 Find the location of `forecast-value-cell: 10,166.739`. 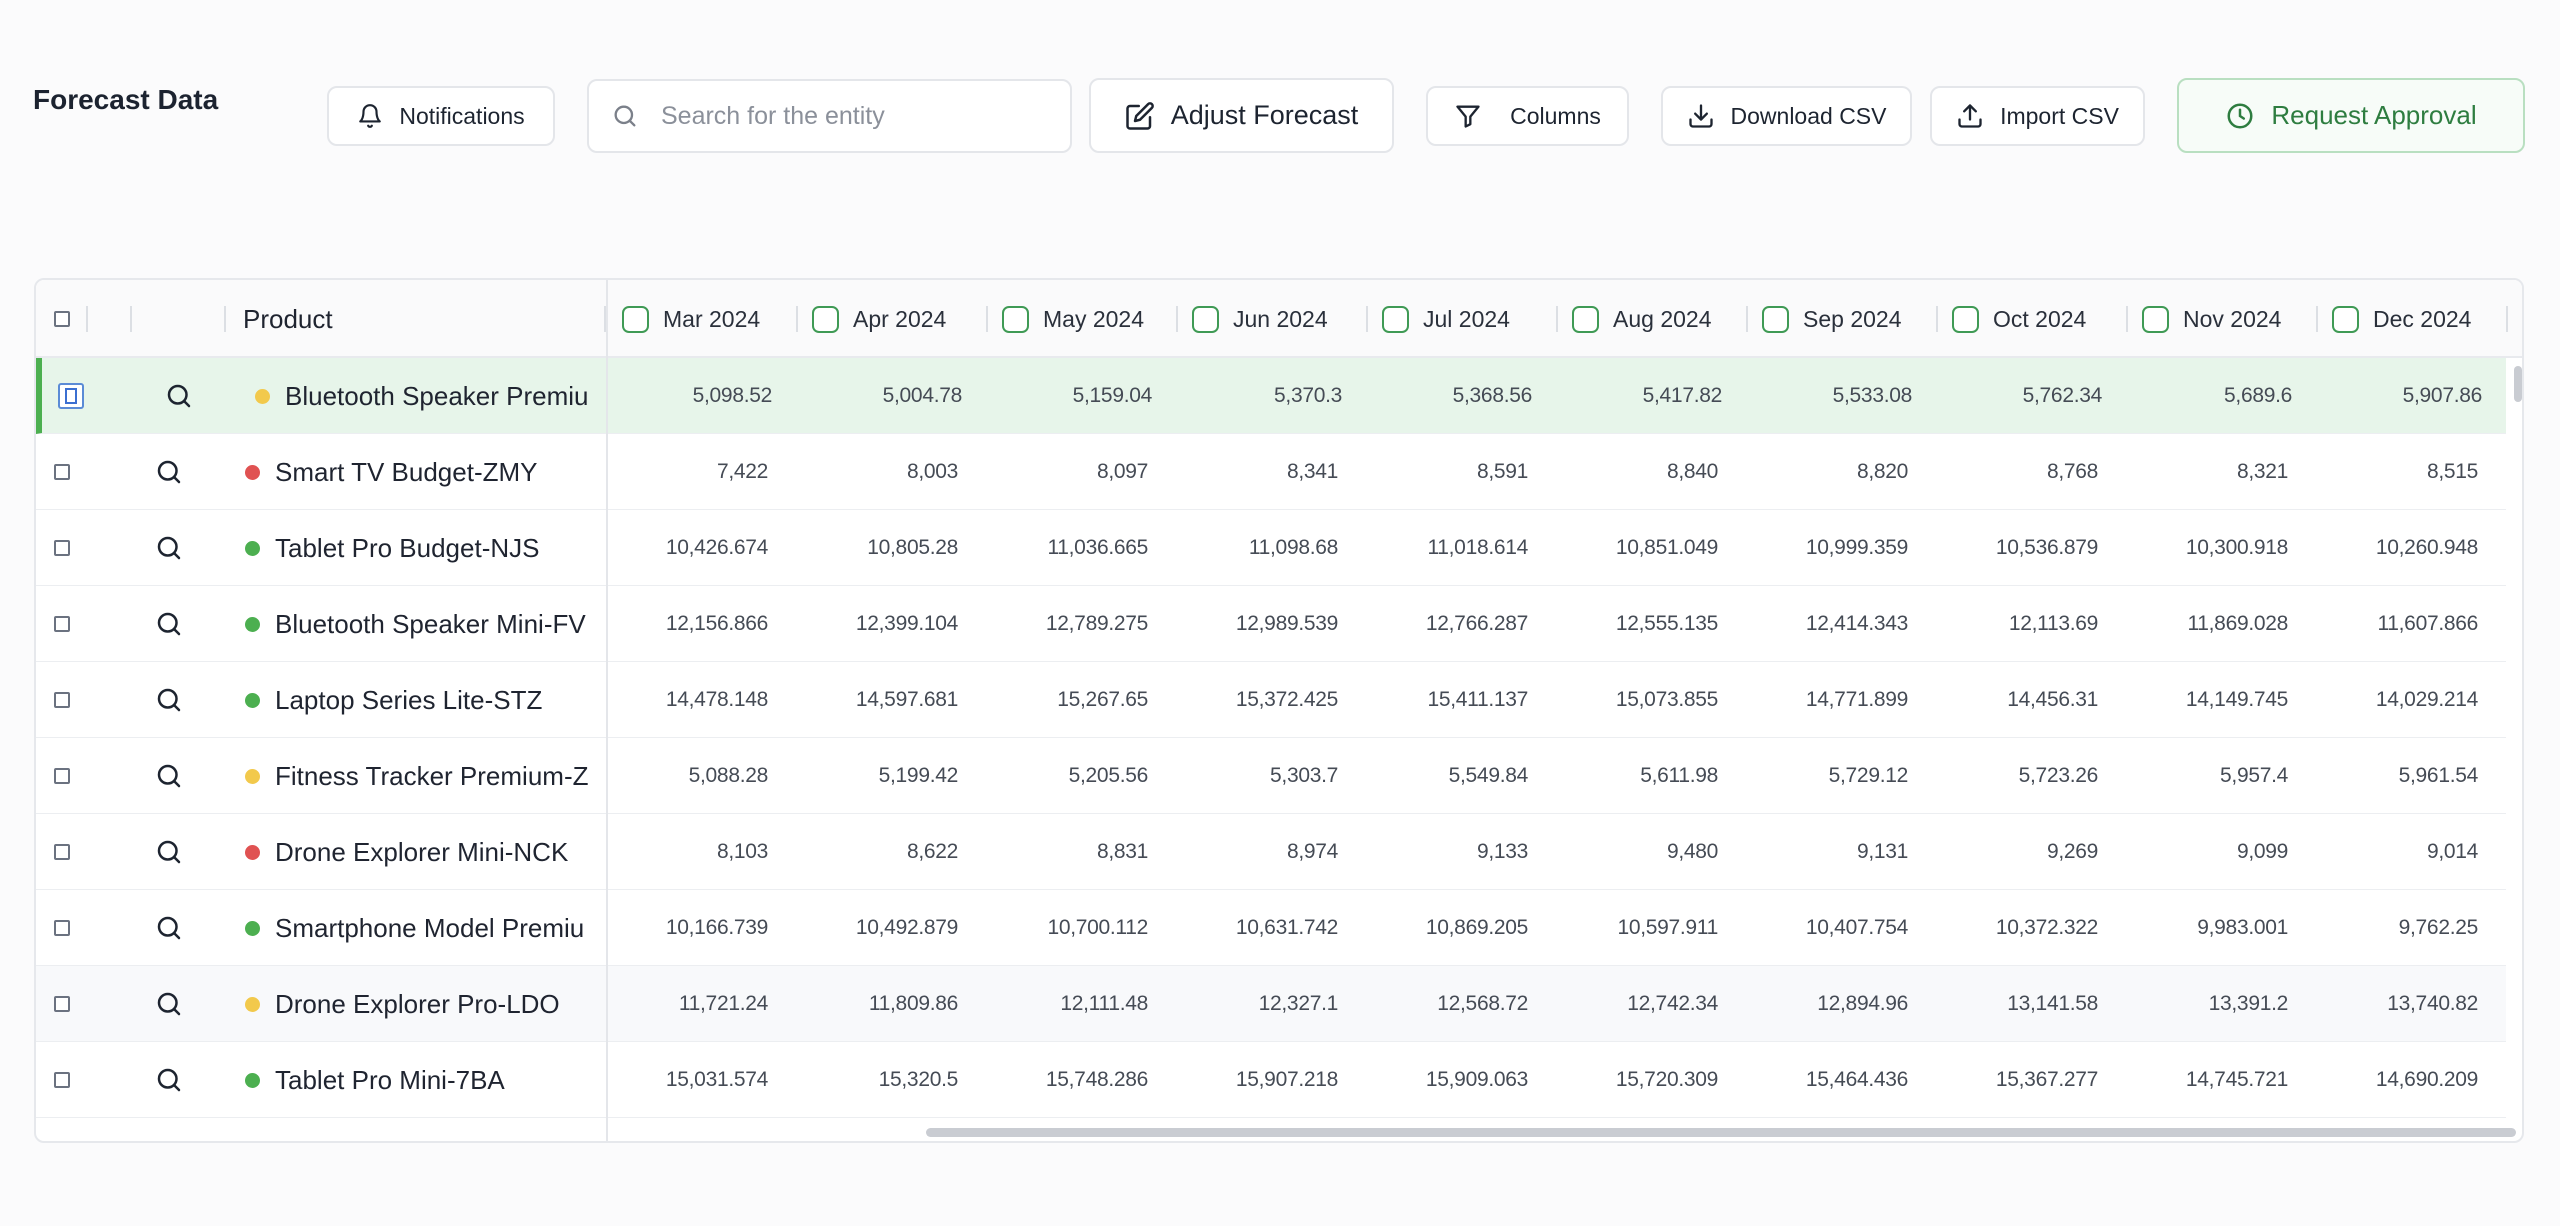

forecast-value-cell: 10,166.739 is located at coordinates (716, 927).